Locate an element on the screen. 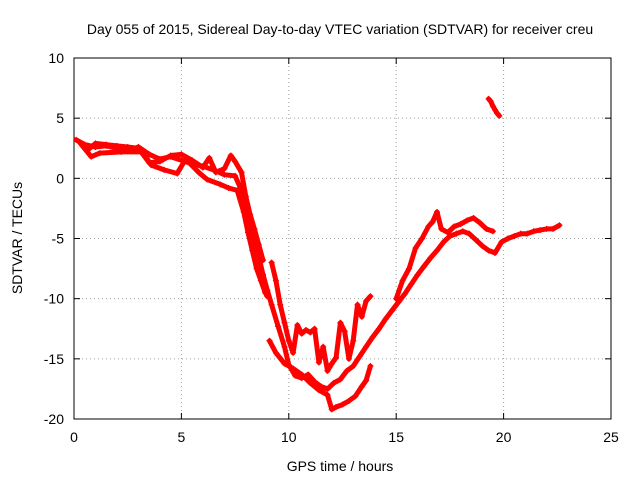 The height and width of the screenshot is (480, 640). y-tick-label: -5 is located at coordinates (58, 239).